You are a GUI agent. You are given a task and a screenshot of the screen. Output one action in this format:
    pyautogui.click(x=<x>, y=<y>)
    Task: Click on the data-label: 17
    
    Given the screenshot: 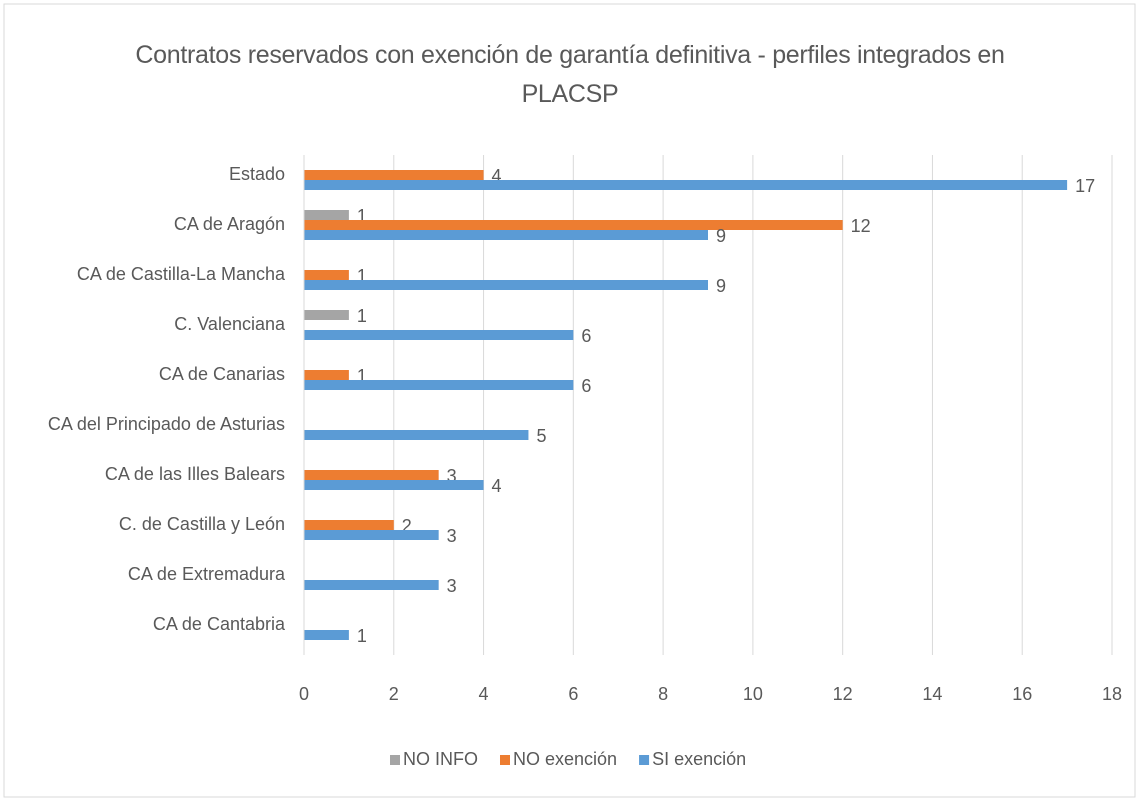 What is the action you would take?
    pyautogui.click(x=1085, y=186)
    